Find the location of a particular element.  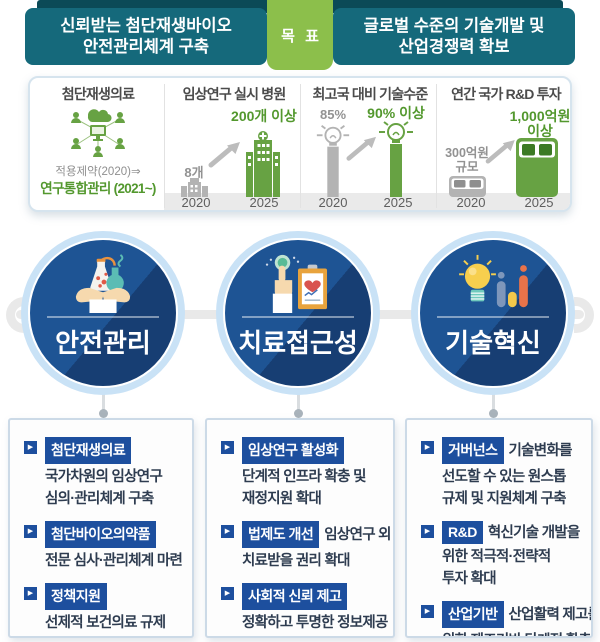

item-text: 연구체계 구축 is located at coordinates (115, 635).